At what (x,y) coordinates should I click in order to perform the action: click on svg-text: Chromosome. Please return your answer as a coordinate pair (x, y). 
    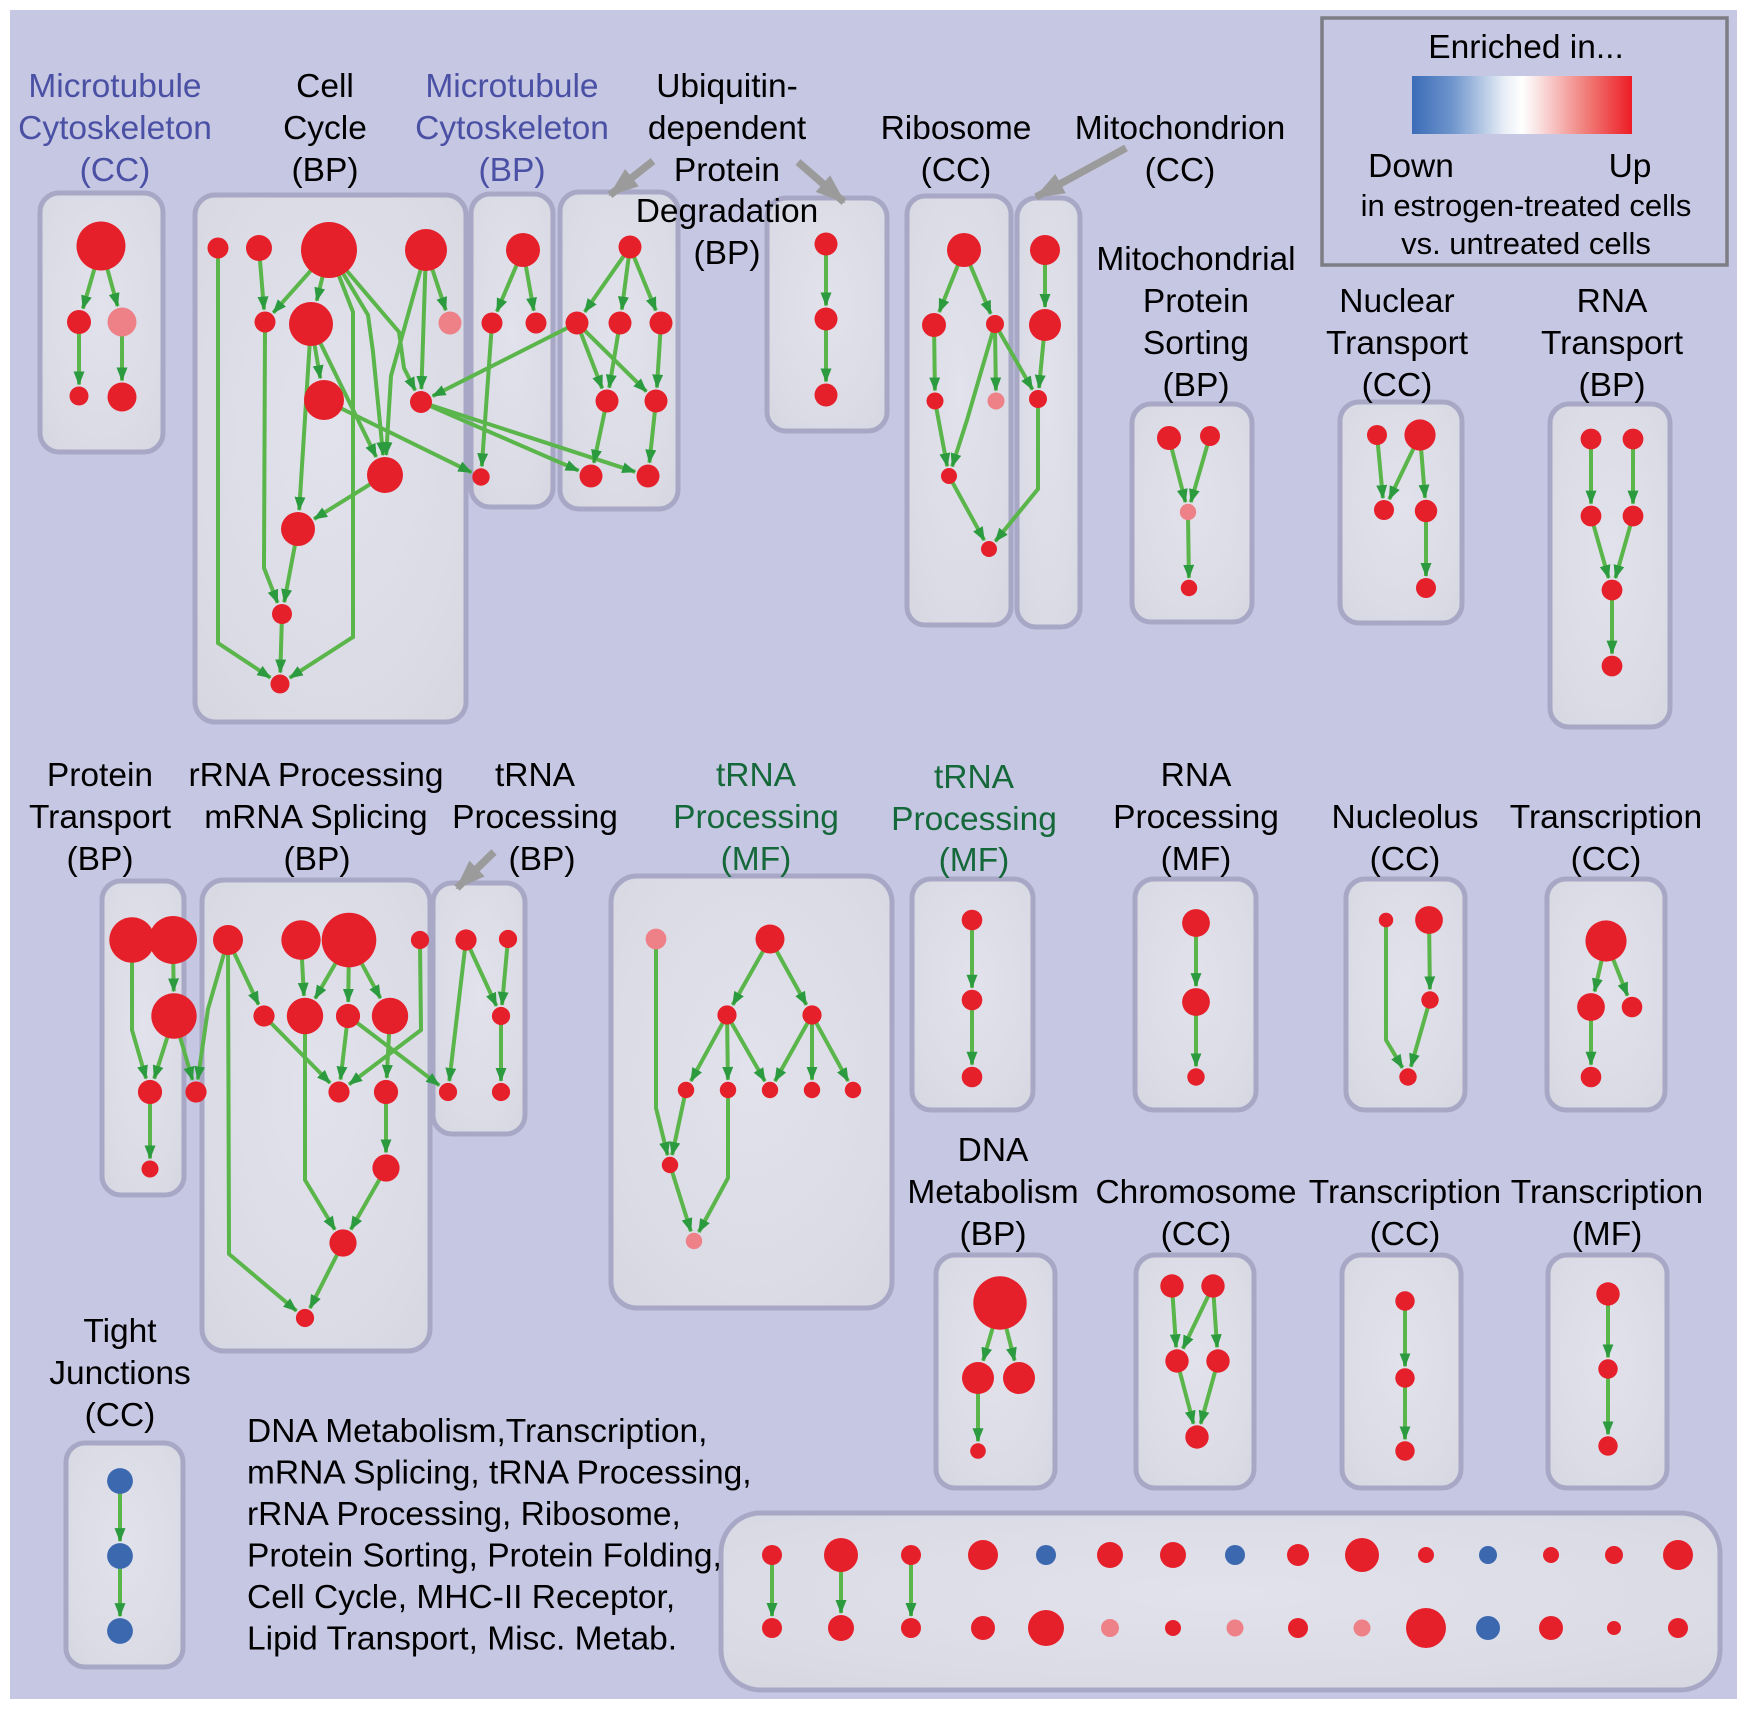
    Looking at the image, I should click on (1195, 1192).